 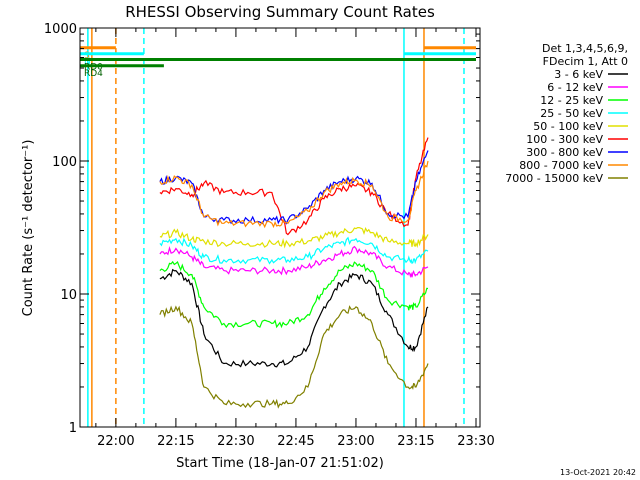 I want to click on interval-label: N, so click(x=87, y=62).